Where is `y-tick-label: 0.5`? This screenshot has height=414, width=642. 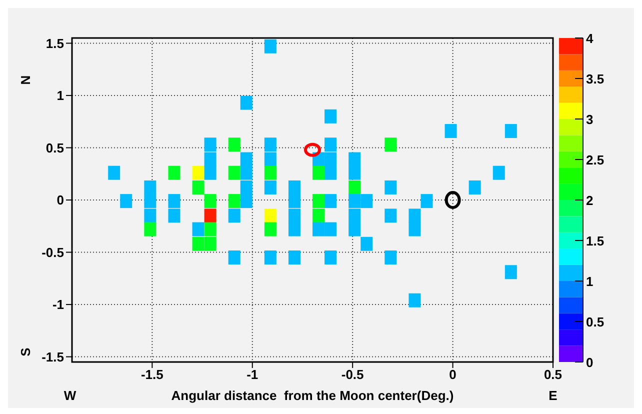 y-tick-label: 0.5 is located at coordinates (55, 148).